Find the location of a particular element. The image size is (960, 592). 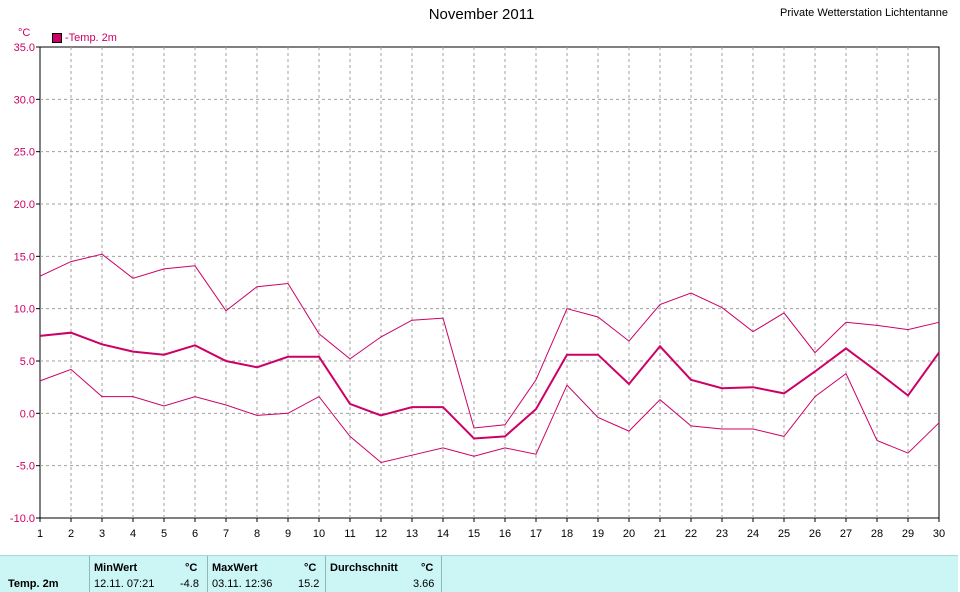

x-tick-label: 23 is located at coordinates (722, 534).